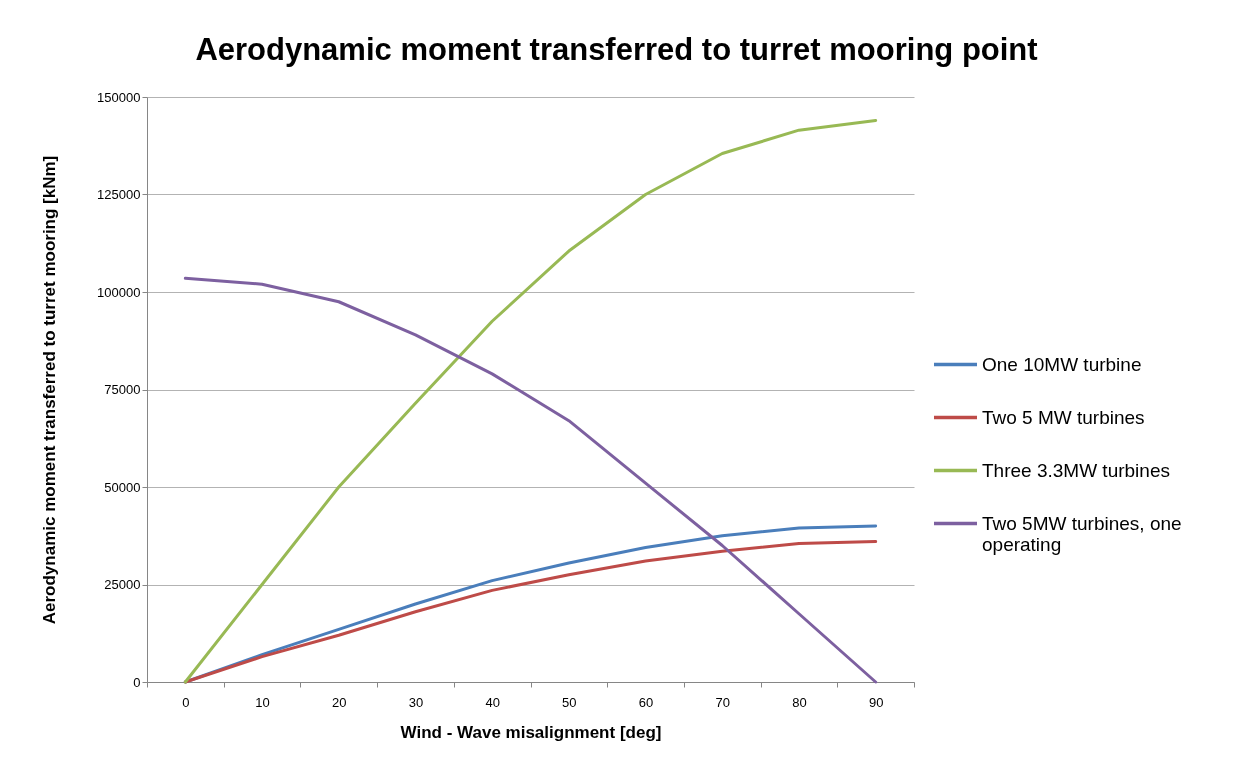 The width and height of the screenshot is (1233, 766). I want to click on x-tick-label: 80, so click(799, 702).